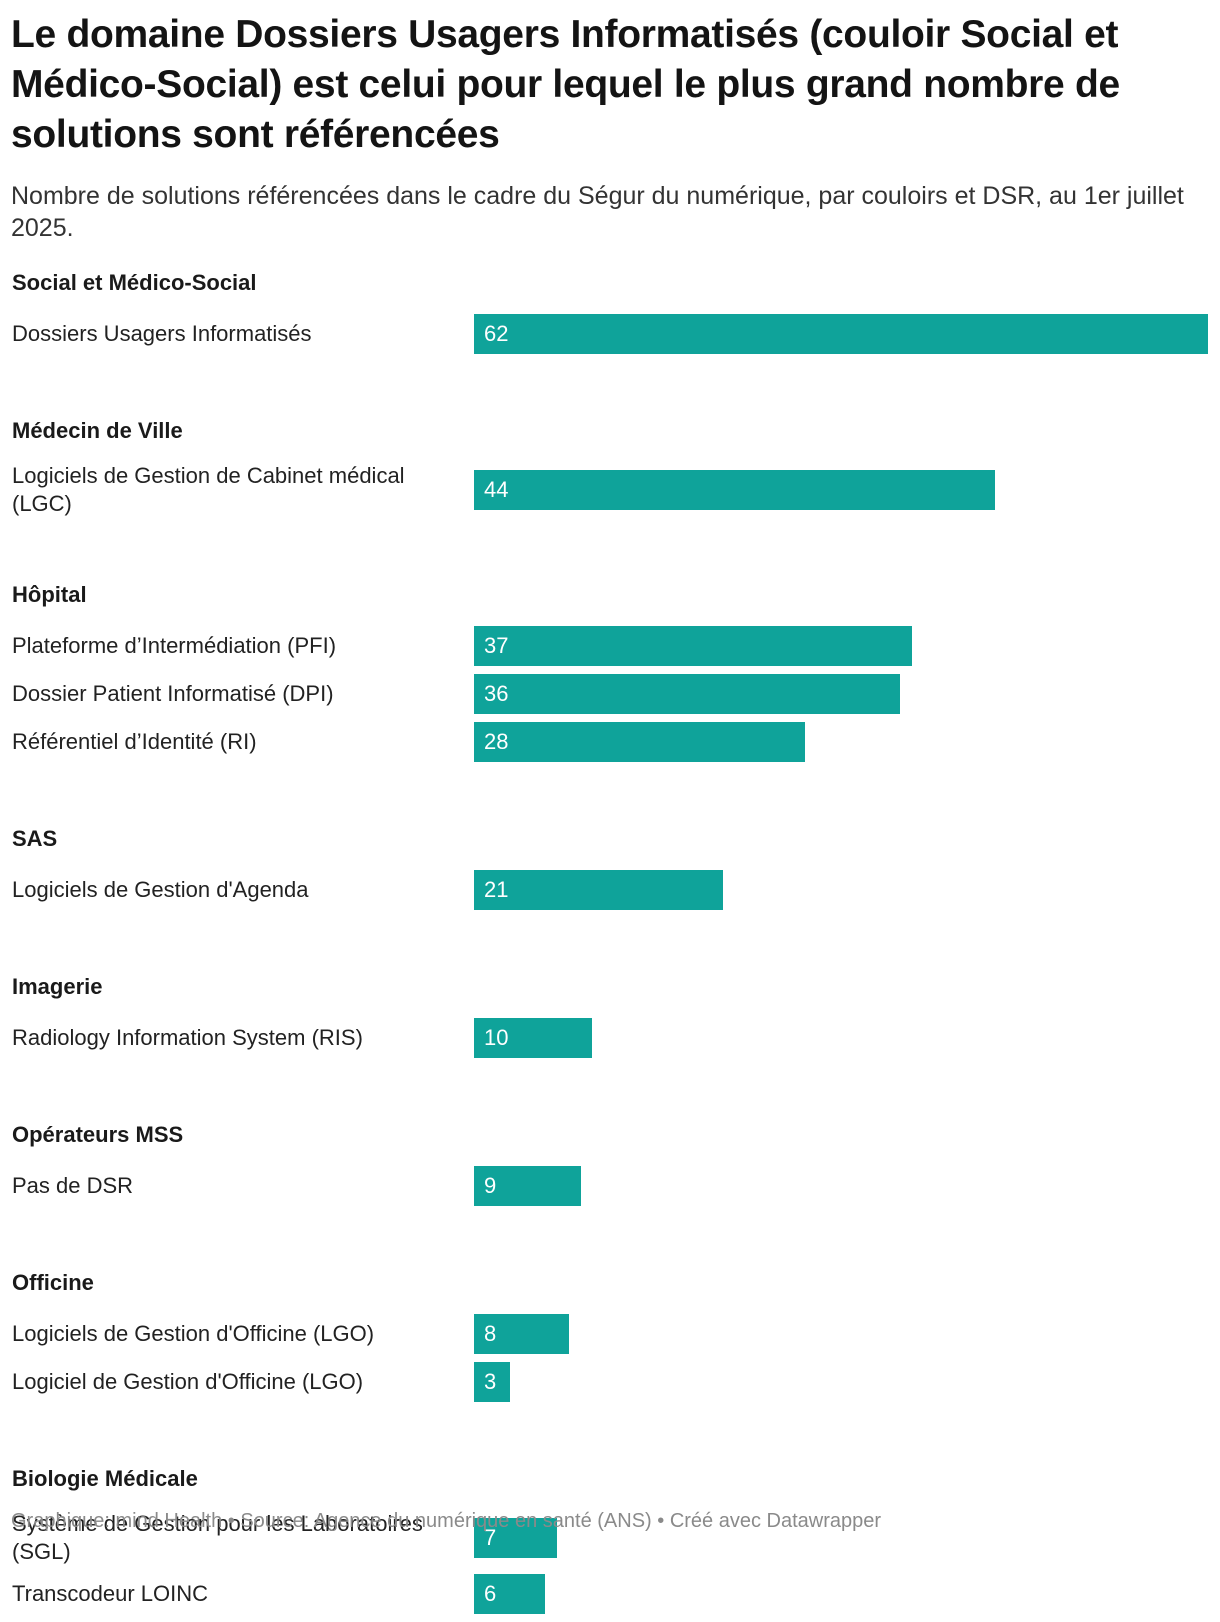 The height and width of the screenshot is (1622, 1220). Describe the element at coordinates (496, 693) in the screenshot. I see `bar-value-label: 36` at that location.